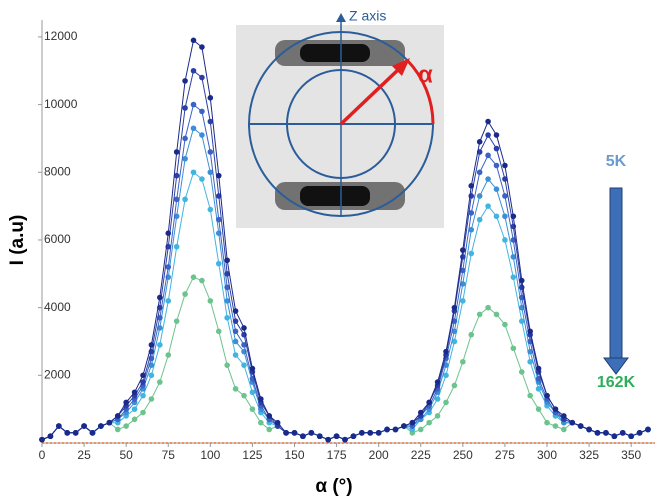  I want to click on angle-arc, so click(420, 91).